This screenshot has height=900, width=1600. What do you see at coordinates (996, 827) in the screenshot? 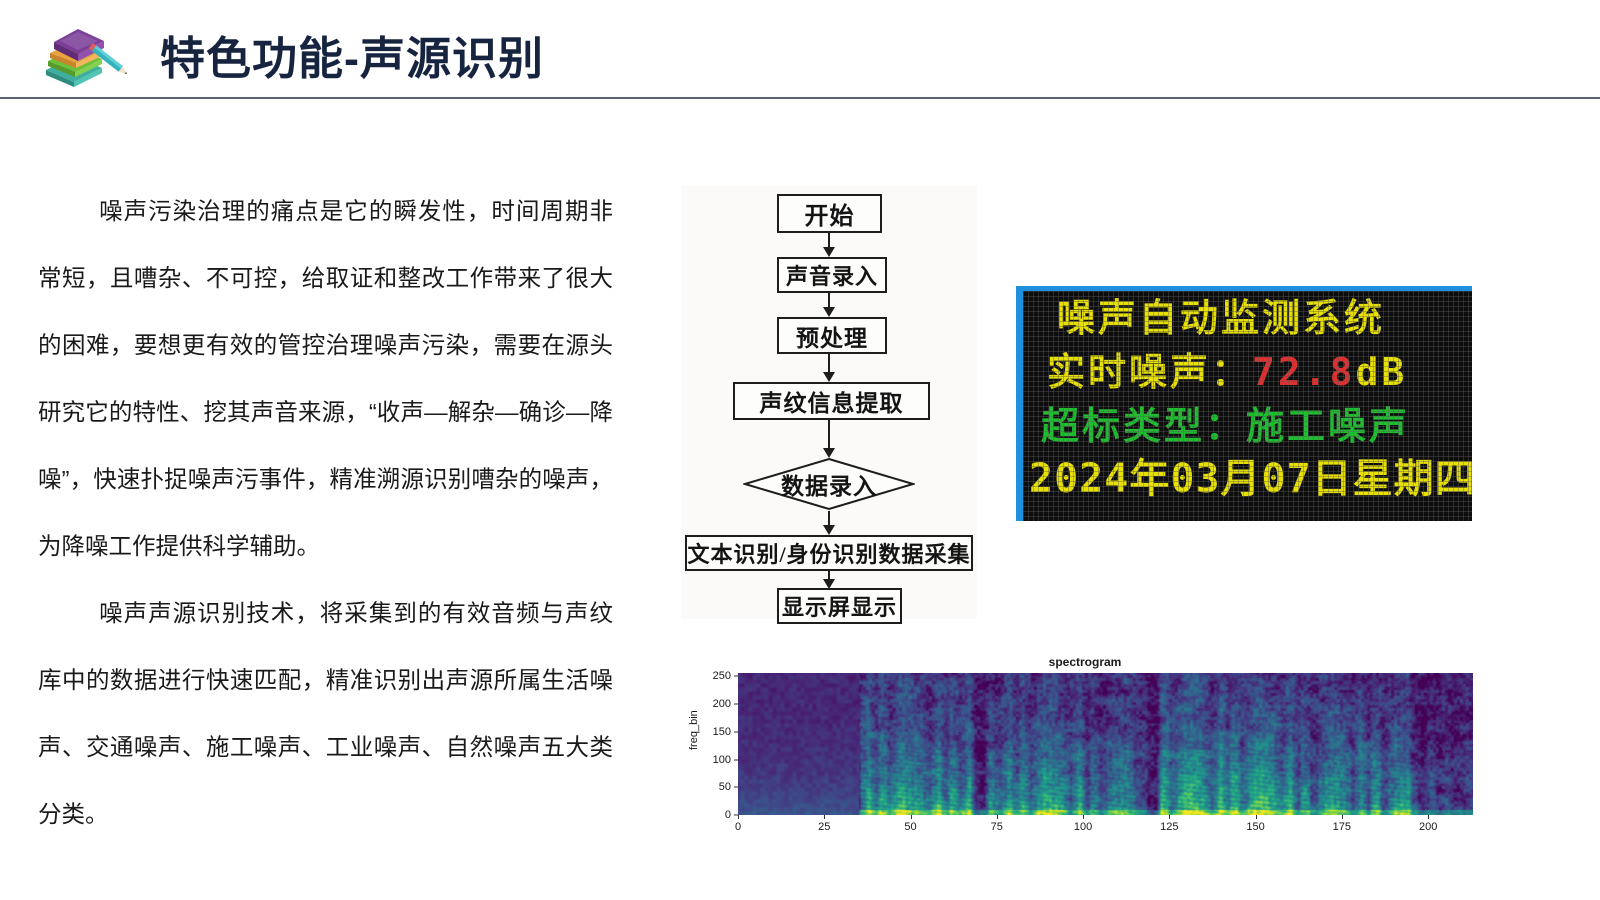
I see `x-tick-label: 75` at bounding box center [996, 827].